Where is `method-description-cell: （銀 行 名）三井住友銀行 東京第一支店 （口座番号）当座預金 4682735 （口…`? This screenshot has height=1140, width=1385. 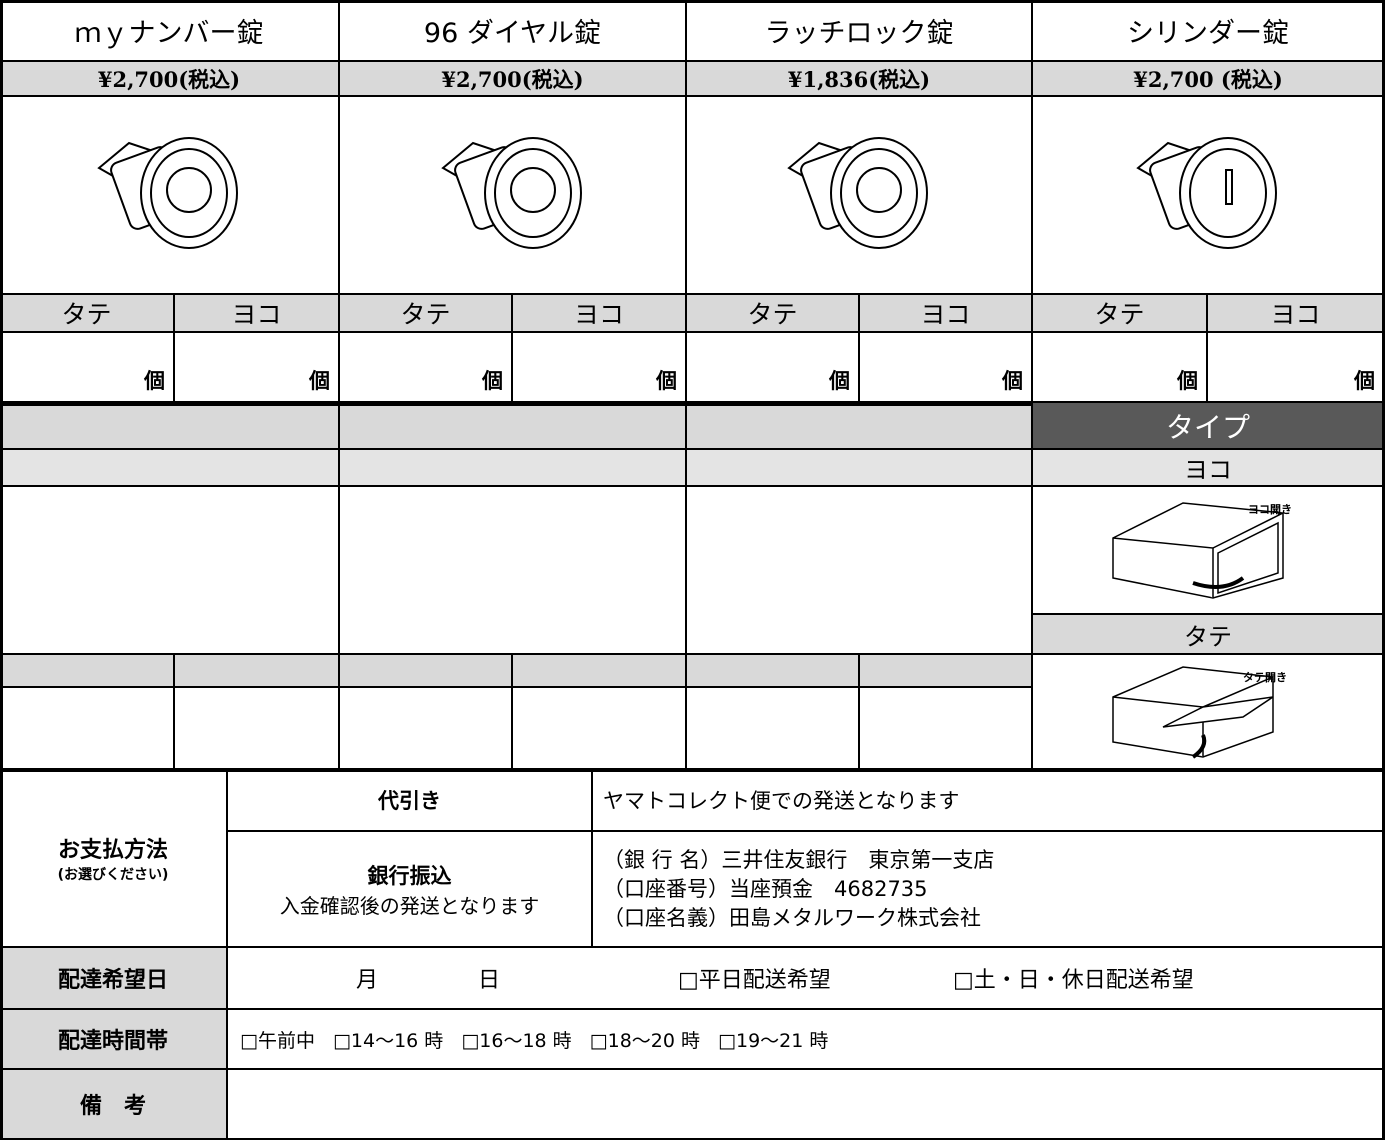
method-description-cell: （銀 行 名）三井住友銀行 東京第一支店 （口座番号）当座預金 4682735 （口… is located at coordinates (989, 890).